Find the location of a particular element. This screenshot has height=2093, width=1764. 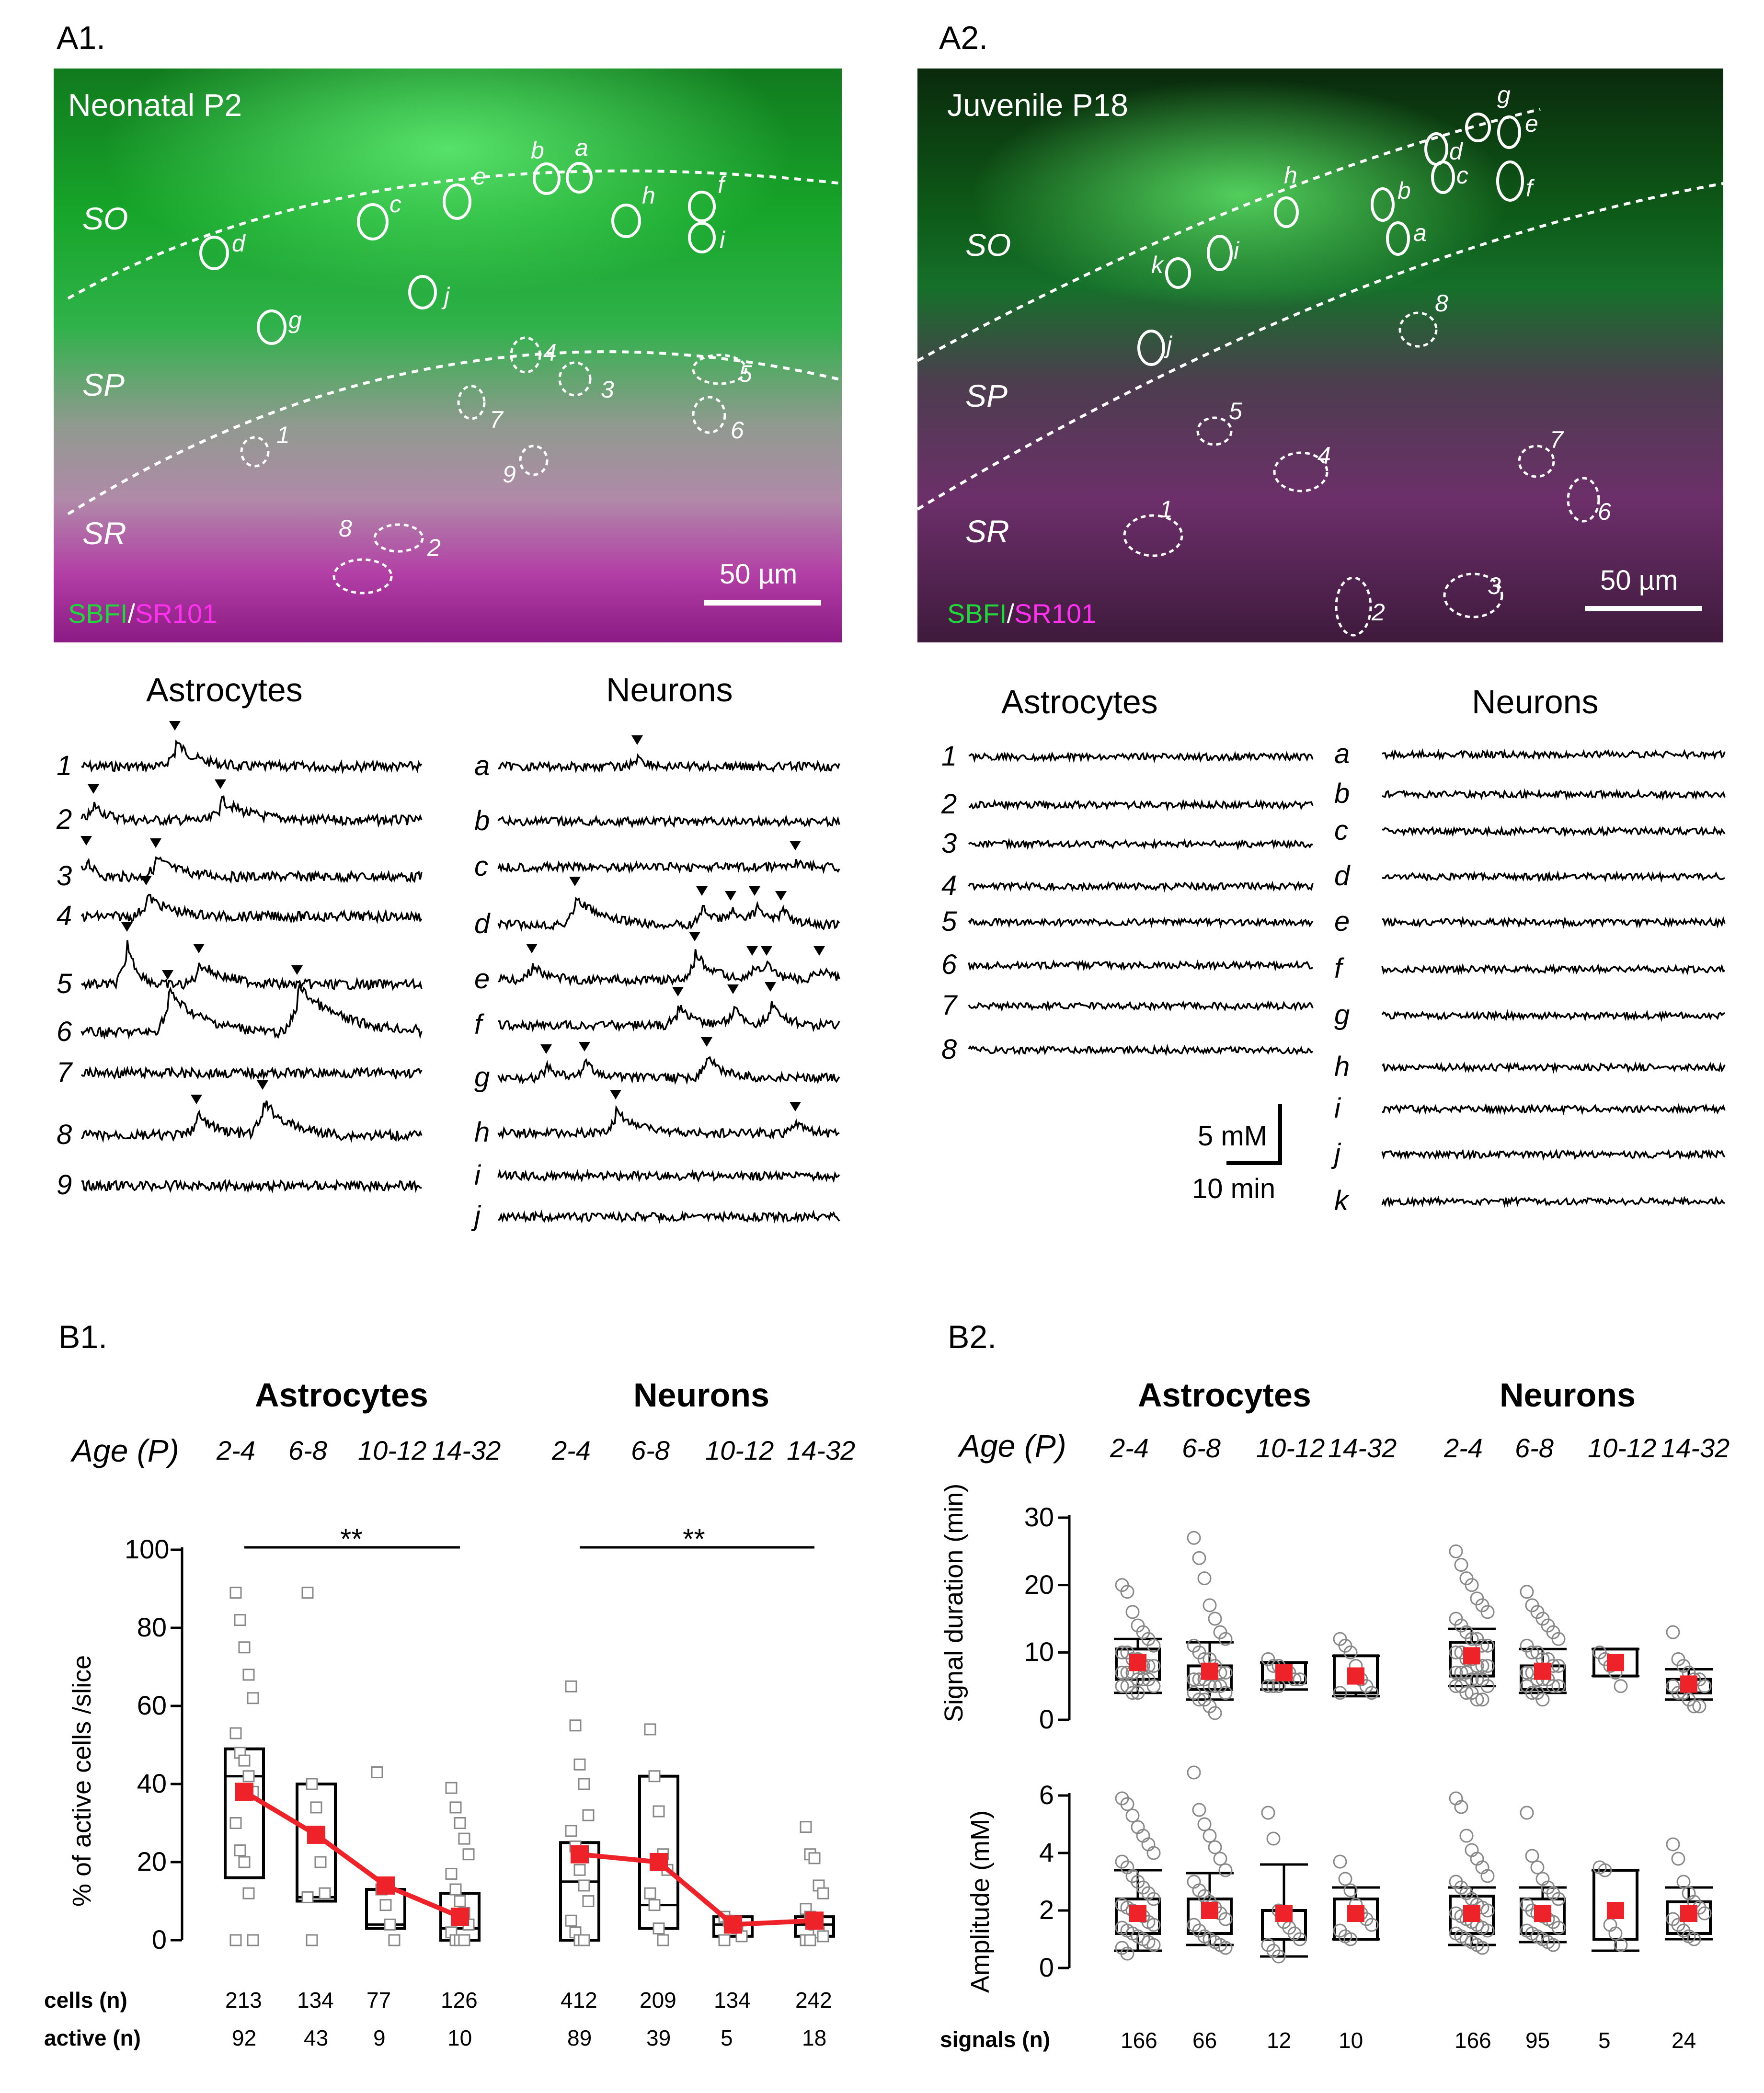

a2-trace-scale-y: 5 mM is located at coordinates (1233, 1136).